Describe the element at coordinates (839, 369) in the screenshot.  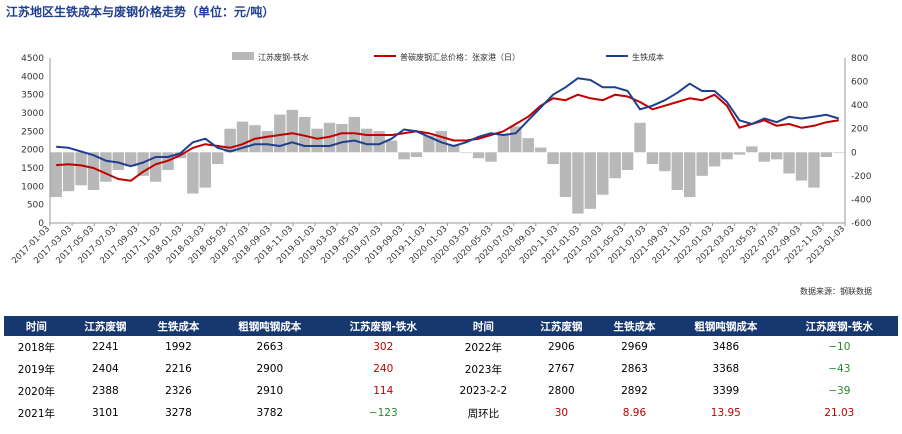
I see `cell: −43` at that location.